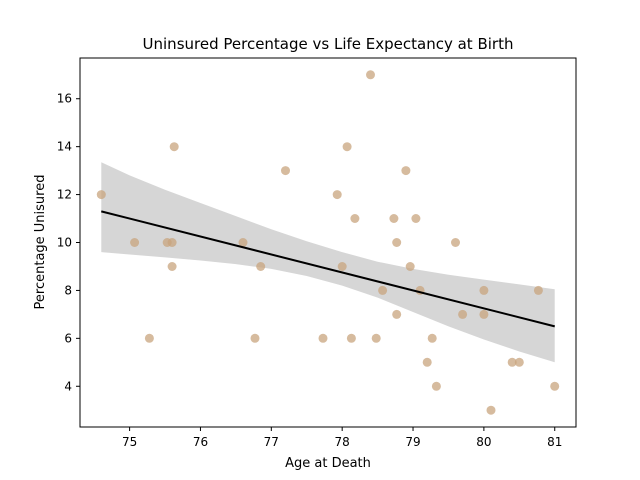  I want to click on x-tick-label: 79, so click(412, 442).